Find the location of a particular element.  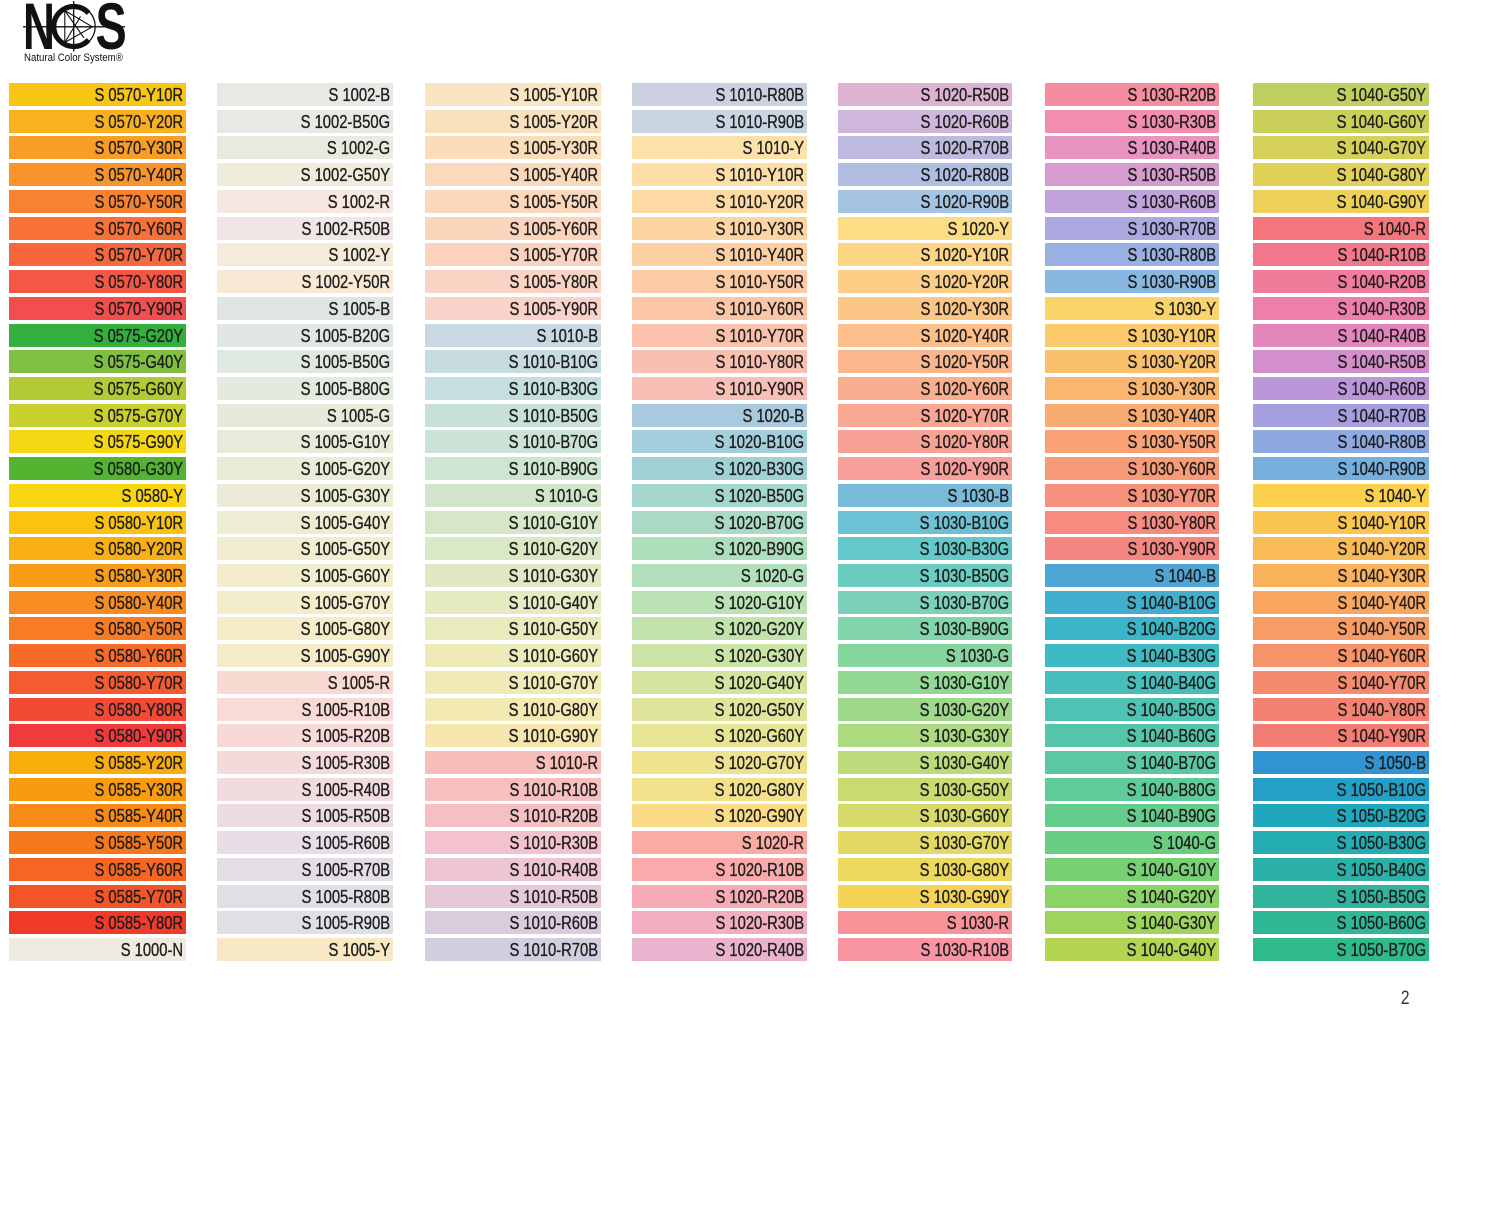

svg-text: N is located at coordinates (39, 31).